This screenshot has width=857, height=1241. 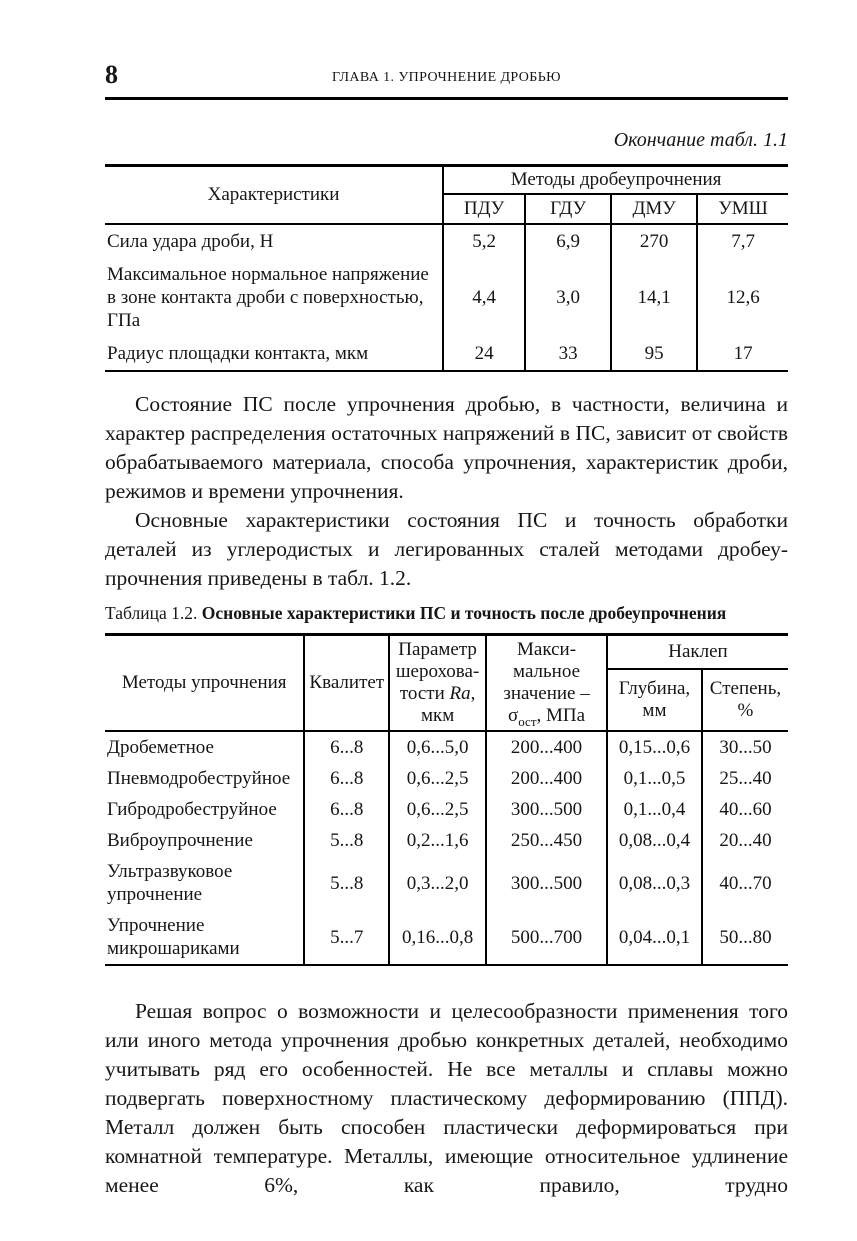 What do you see at coordinates (437, 747) in the screenshot?
I see `table2-cell: 0,6...5,0` at bounding box center [437, 747].